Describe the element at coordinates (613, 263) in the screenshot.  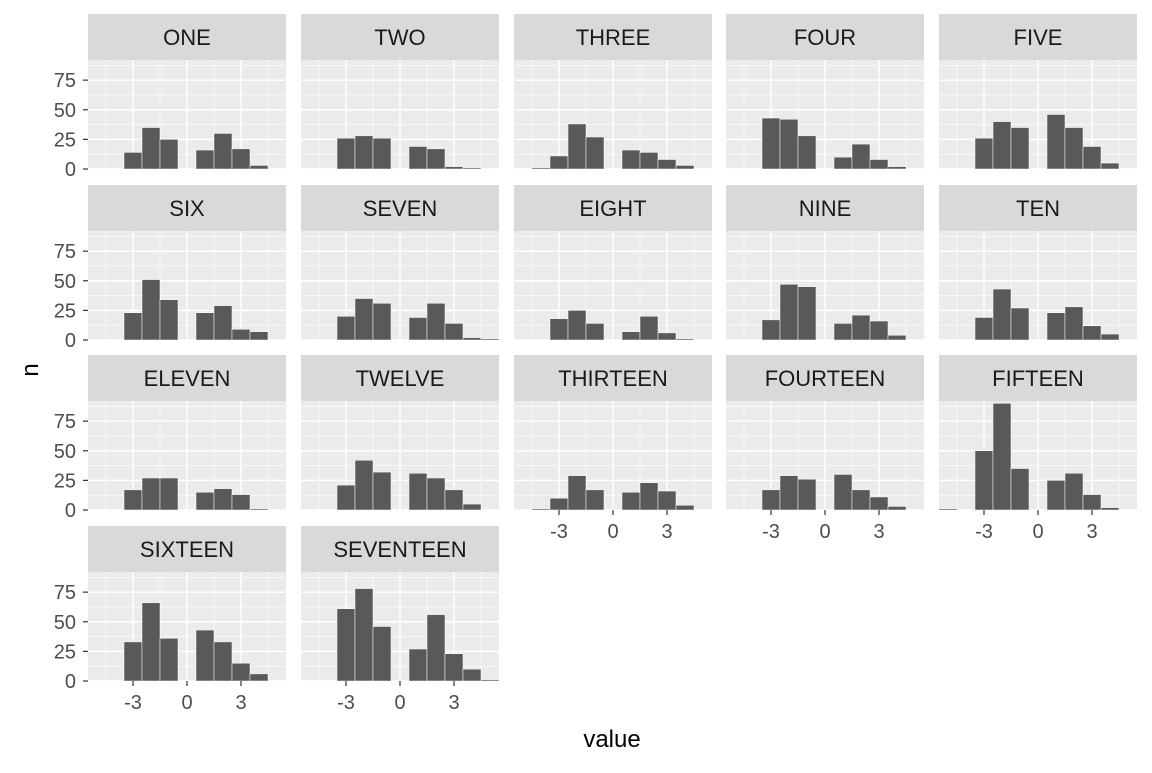
I see `facet-panel-eight: EIGHT` at that location.